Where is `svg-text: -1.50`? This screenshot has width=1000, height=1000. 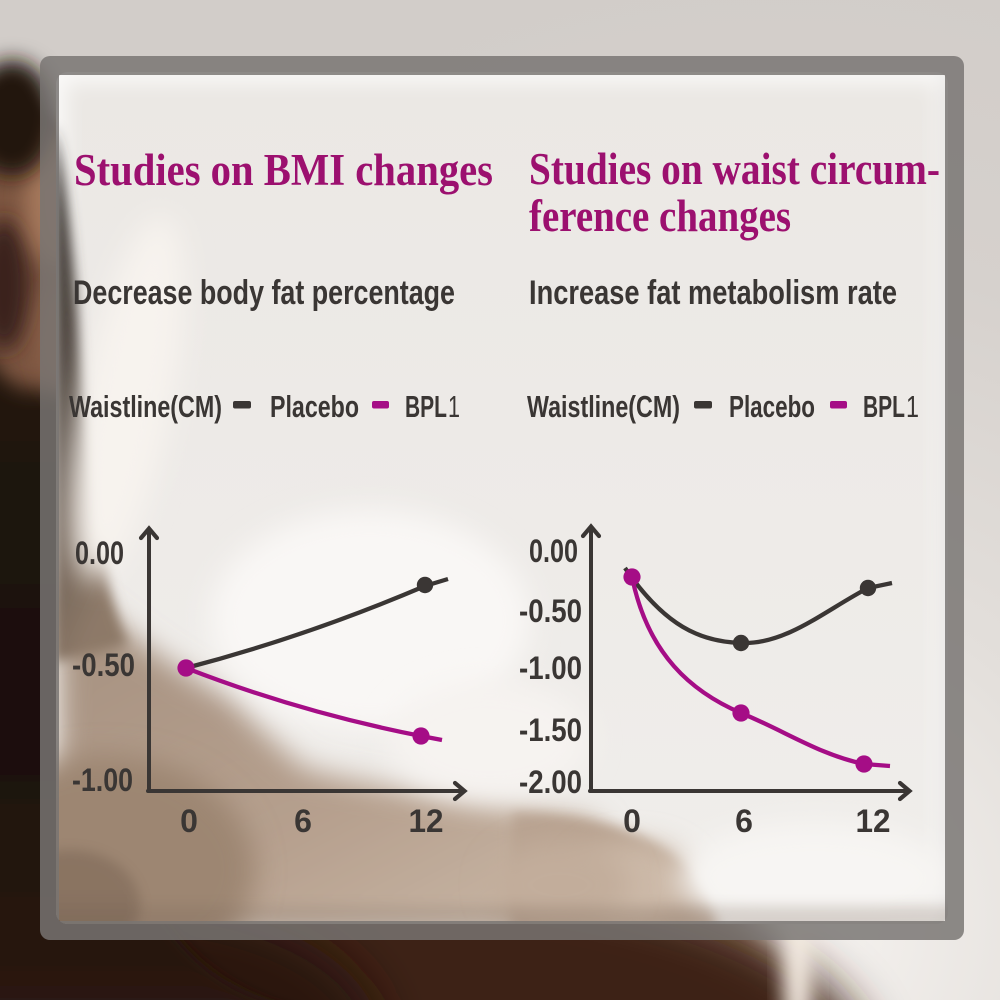 svg-text: -1.50 is located at coordinates (550, 730).